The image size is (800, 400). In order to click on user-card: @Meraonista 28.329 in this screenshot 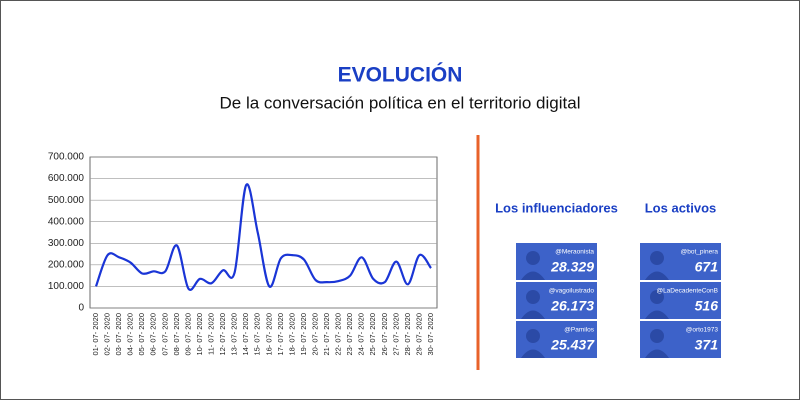, I will do `click(556, 261)`.